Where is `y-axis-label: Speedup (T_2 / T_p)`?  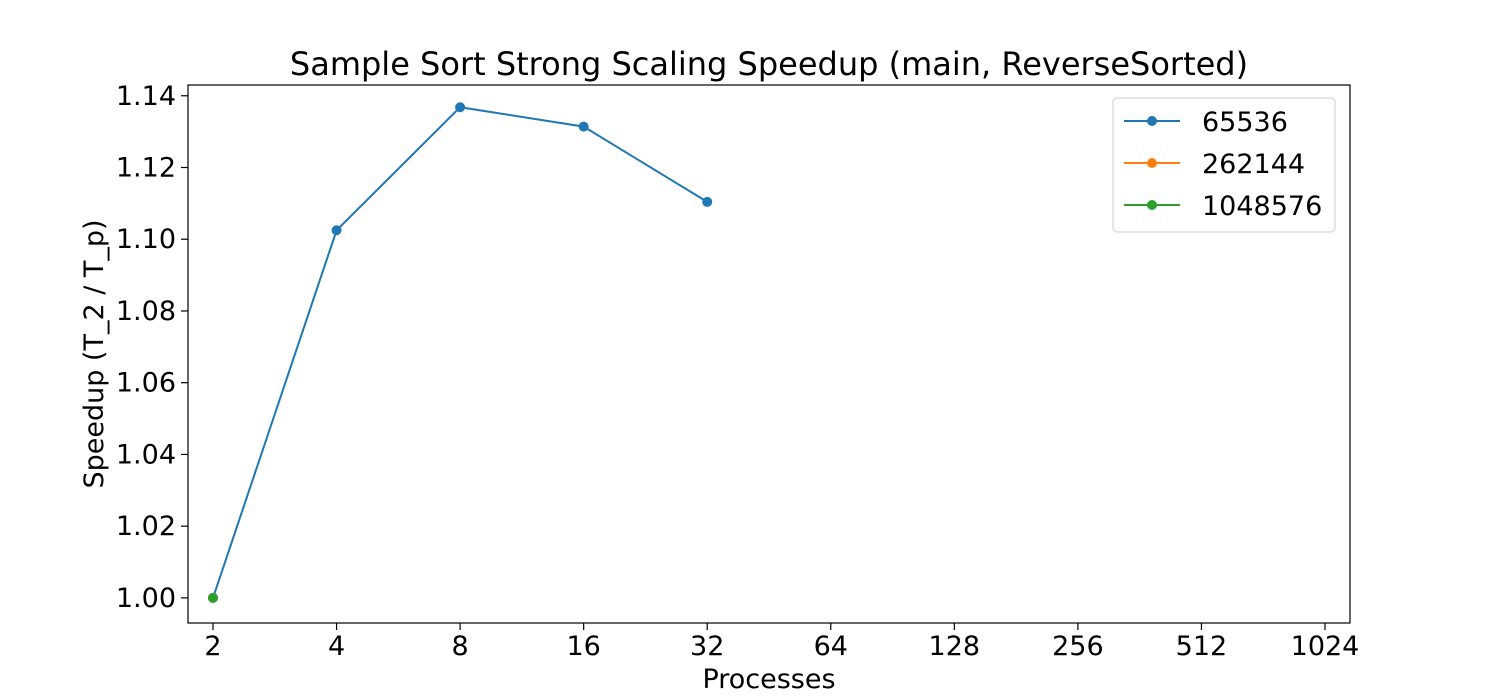
y-axis-label: Speedup (T_2 / T_p) is located at coordinates (94, 353).